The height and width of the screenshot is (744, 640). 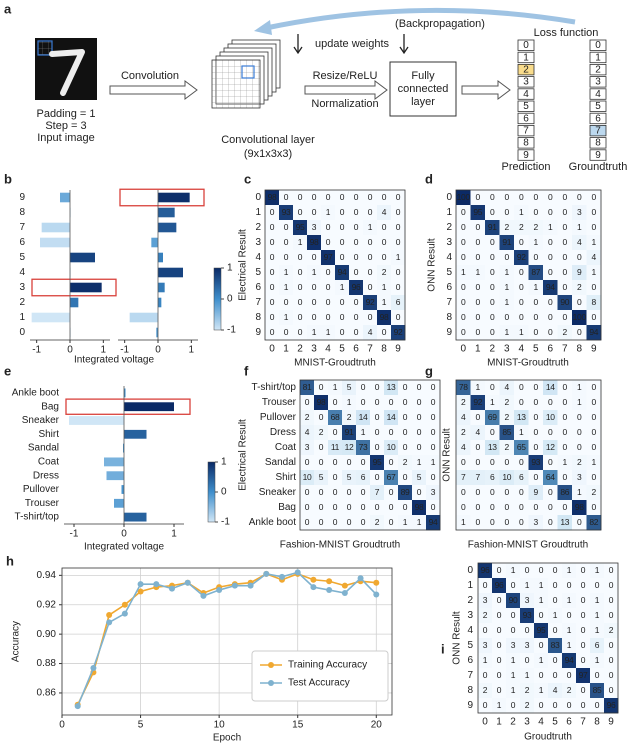 I want to click on category-label: Sneaker, so click(x=41, y=420).